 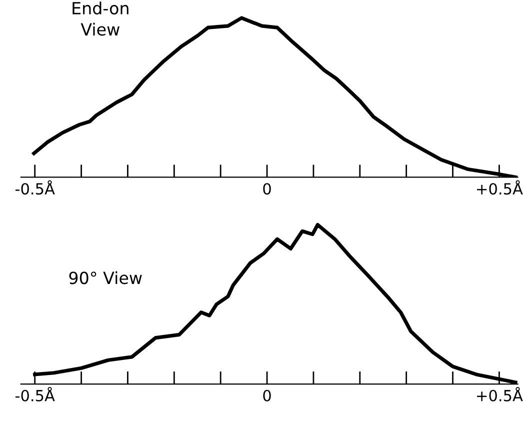 I want to click on annotation: End-on View, so click(x=100, y=19).